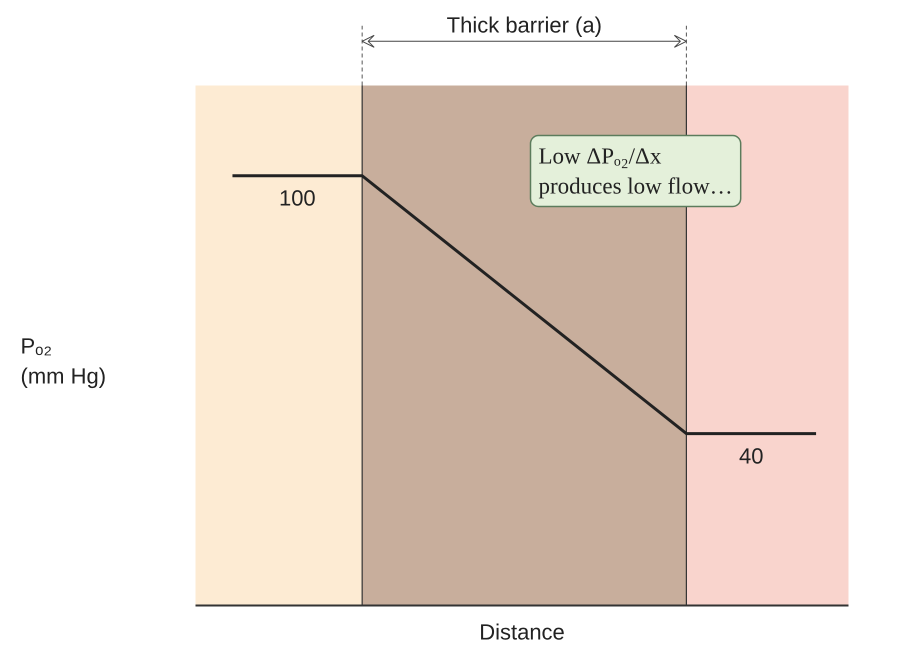  Describe the element at coordinates (297, 198) in the screenshot. I see `data-label: 100` at that location.